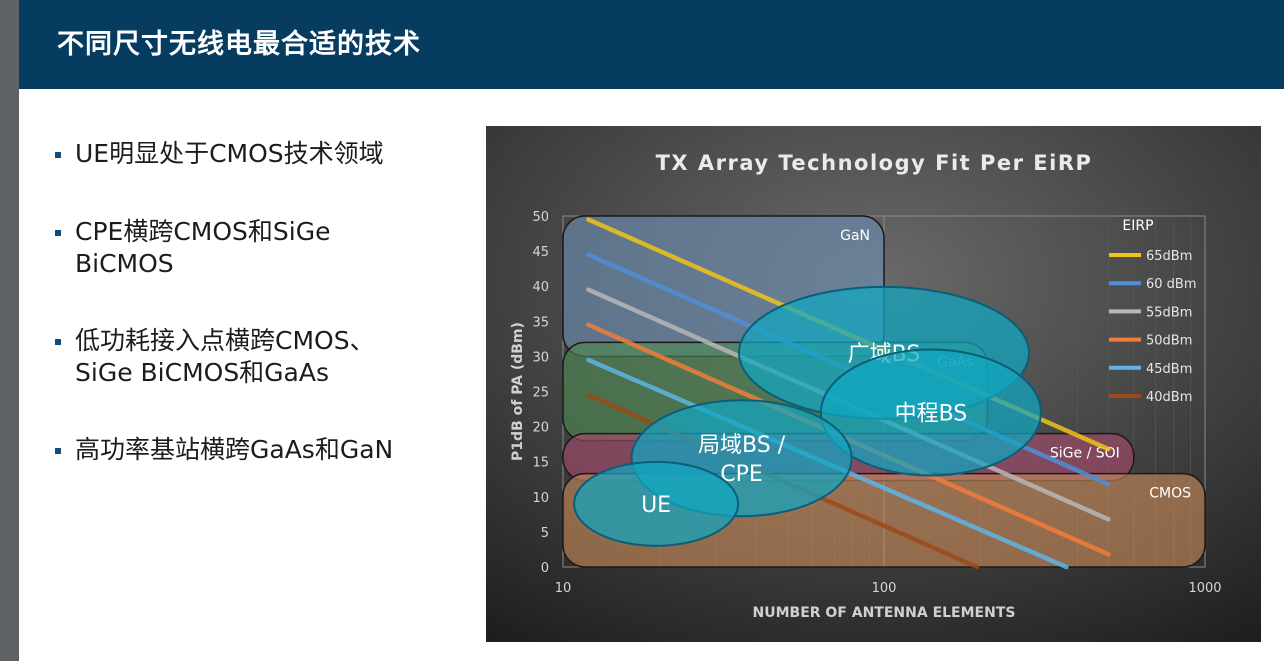  I want to click on y-tick-label: 25, so click(540, 393).